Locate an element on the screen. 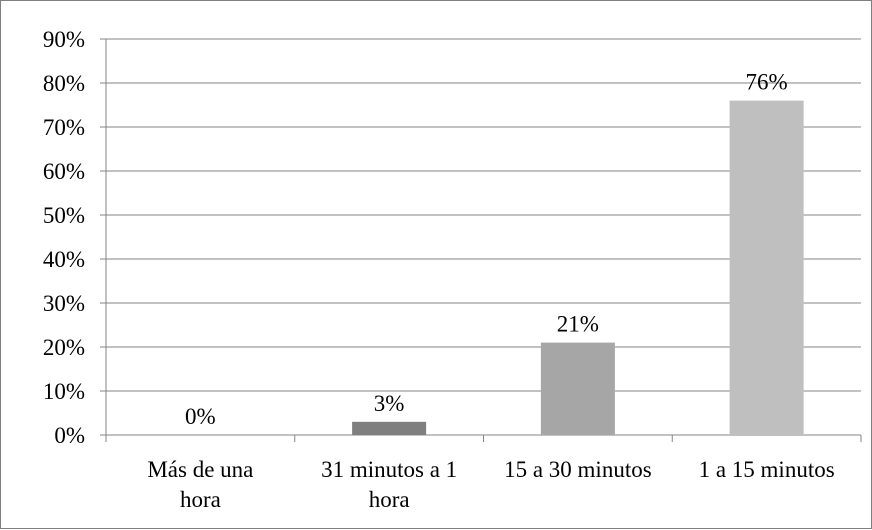  data-label: 76% is located at coordinates (767, 82).